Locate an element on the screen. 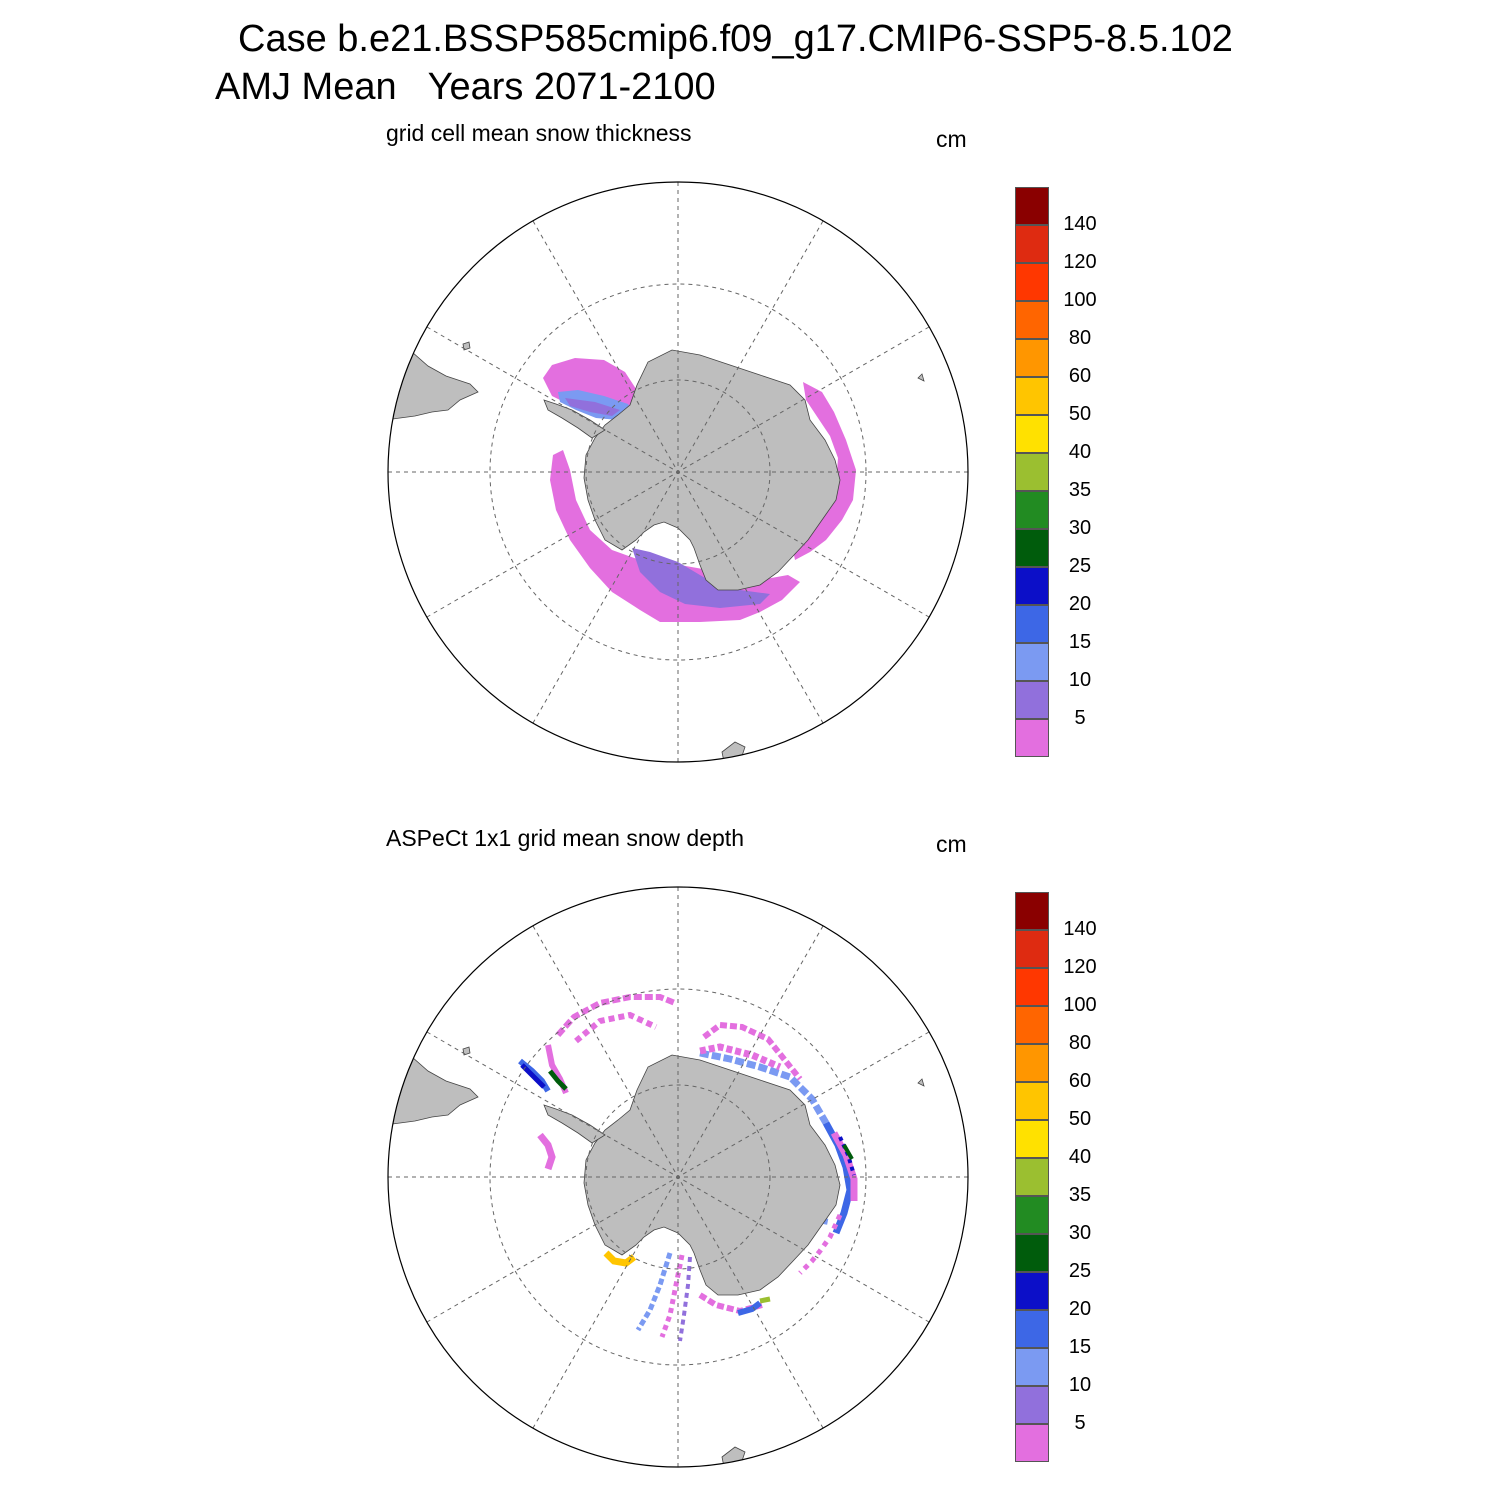 The image size is (1500, 1500). obs-east-pink-band is located at coordinates (844, 1166).